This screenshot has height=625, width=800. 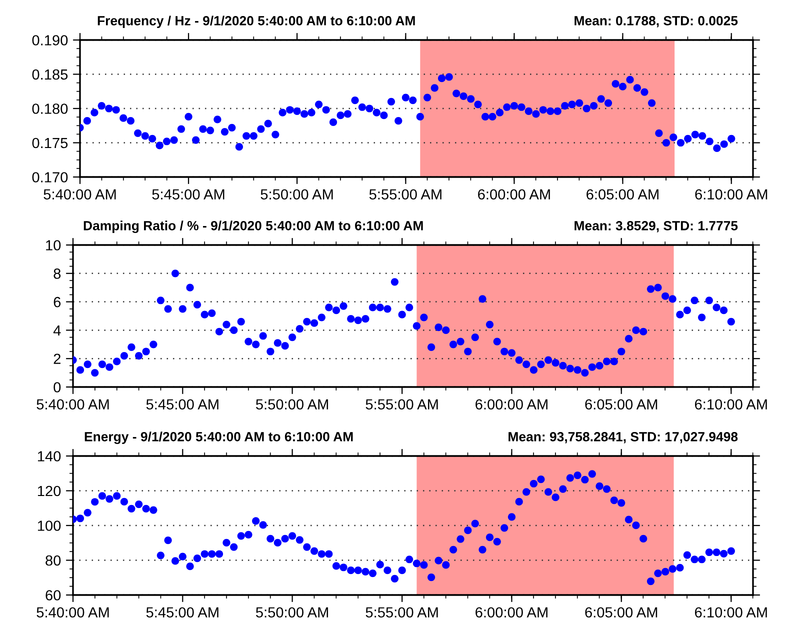 What do you see at coordinates (53, 595) in the screenshot?
I see `y-tick-label: 60` at bounding box center [53, 595].